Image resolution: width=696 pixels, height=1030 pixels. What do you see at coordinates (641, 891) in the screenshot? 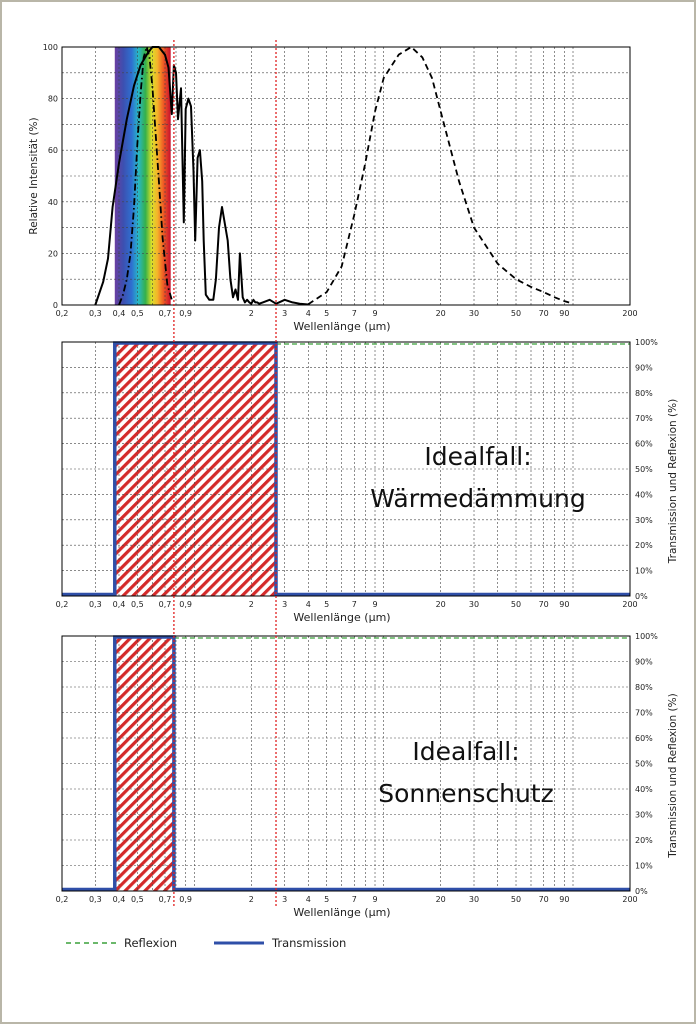
I see `y-tick-label: 0%` at bounding box center [641, 891].